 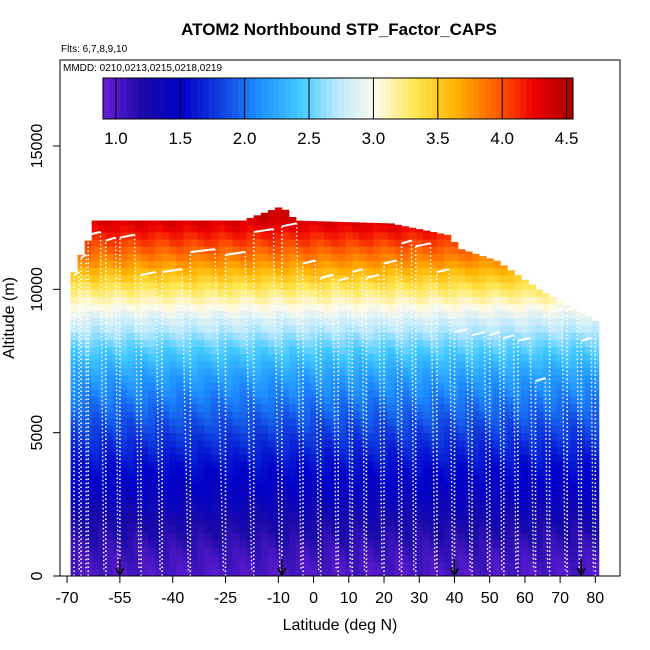 What do you see at coordinates (83, 256) in the screenshot?
I see `flight-profile-level-leg` at bounding box center [83, 256].